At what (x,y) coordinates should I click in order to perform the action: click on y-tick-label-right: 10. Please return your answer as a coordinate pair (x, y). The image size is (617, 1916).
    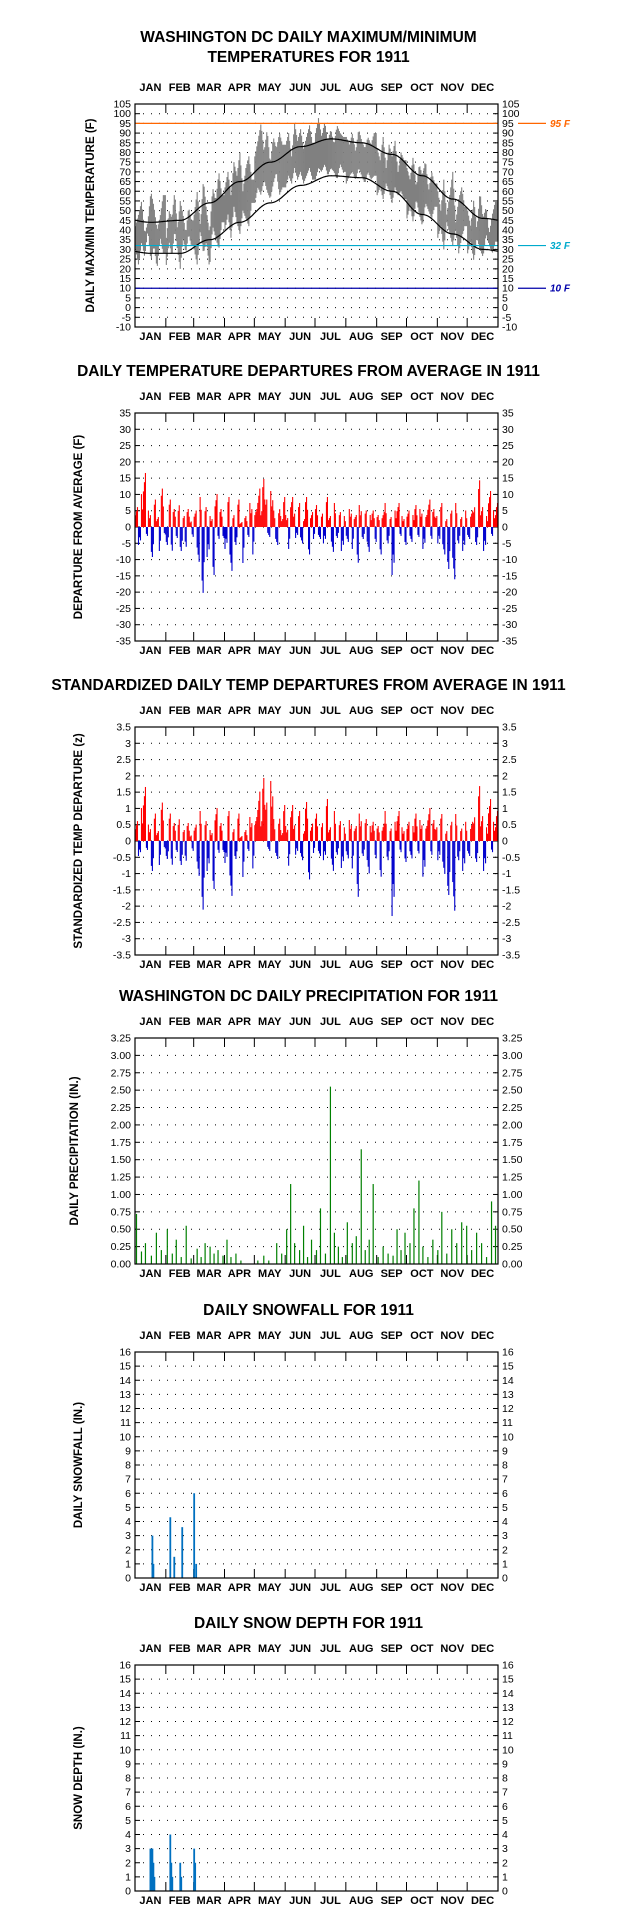
    Looking at the image, I should click on (508, 495).